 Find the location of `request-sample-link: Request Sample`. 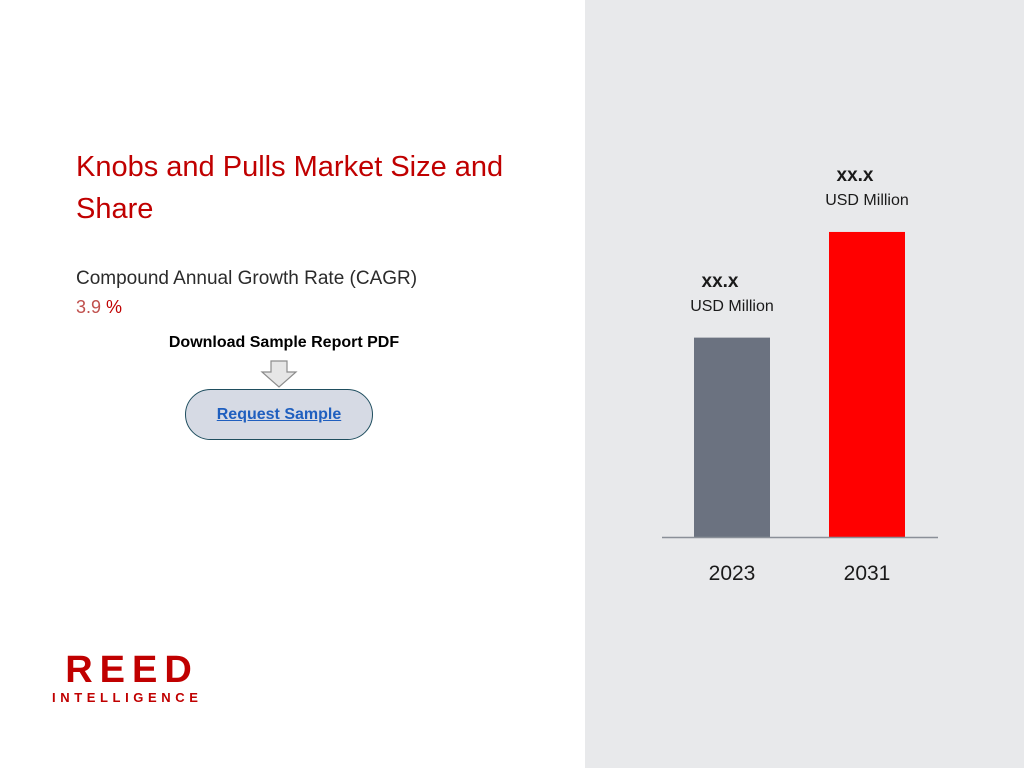

request-sample-link: Request Sample is located at coordinates (279, 414).